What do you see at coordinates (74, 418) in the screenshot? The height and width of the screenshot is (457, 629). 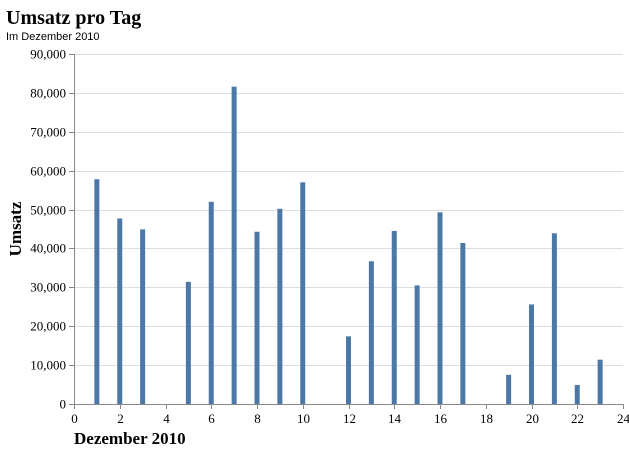 I see `x-tick-label: 0` at bounding box center [74, 418].